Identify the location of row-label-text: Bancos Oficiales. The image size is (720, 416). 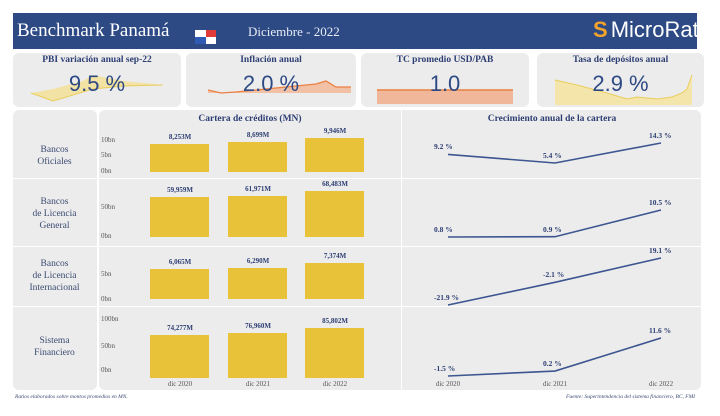
(54, 156).